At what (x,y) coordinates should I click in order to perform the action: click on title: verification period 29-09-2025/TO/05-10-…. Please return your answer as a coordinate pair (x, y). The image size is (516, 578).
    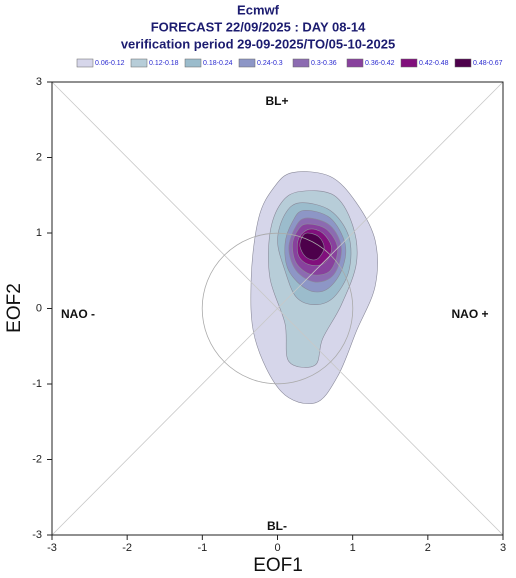
    Looking at the image, I should click on (258, 43).